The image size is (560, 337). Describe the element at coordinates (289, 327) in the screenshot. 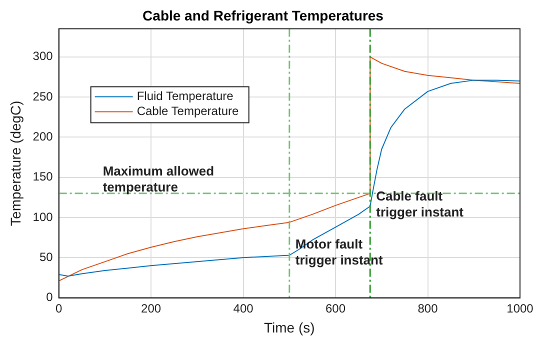

I see `x-axis-title: Time (s)` at that location.